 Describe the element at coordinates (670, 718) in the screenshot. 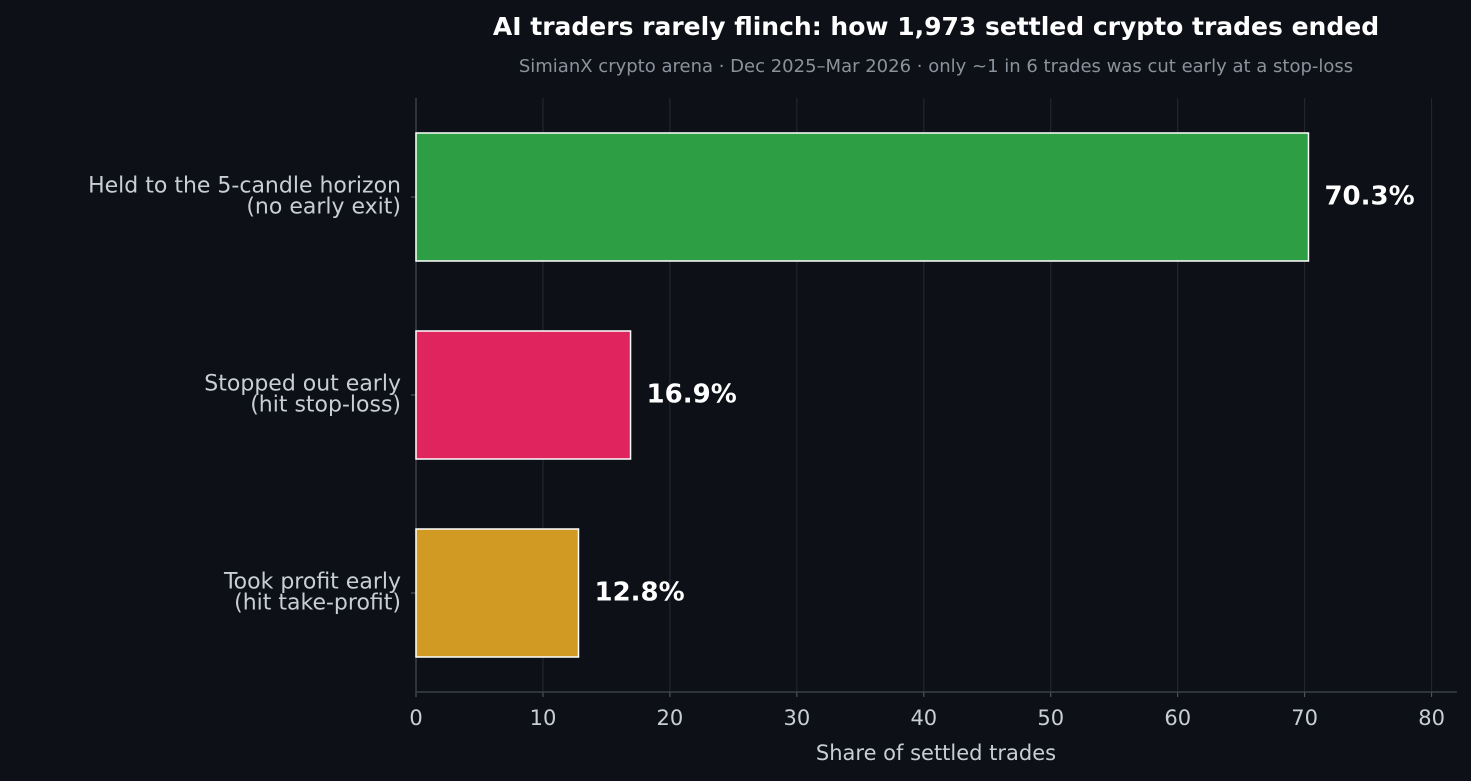

I see `x-tick-label: 20` at that location.